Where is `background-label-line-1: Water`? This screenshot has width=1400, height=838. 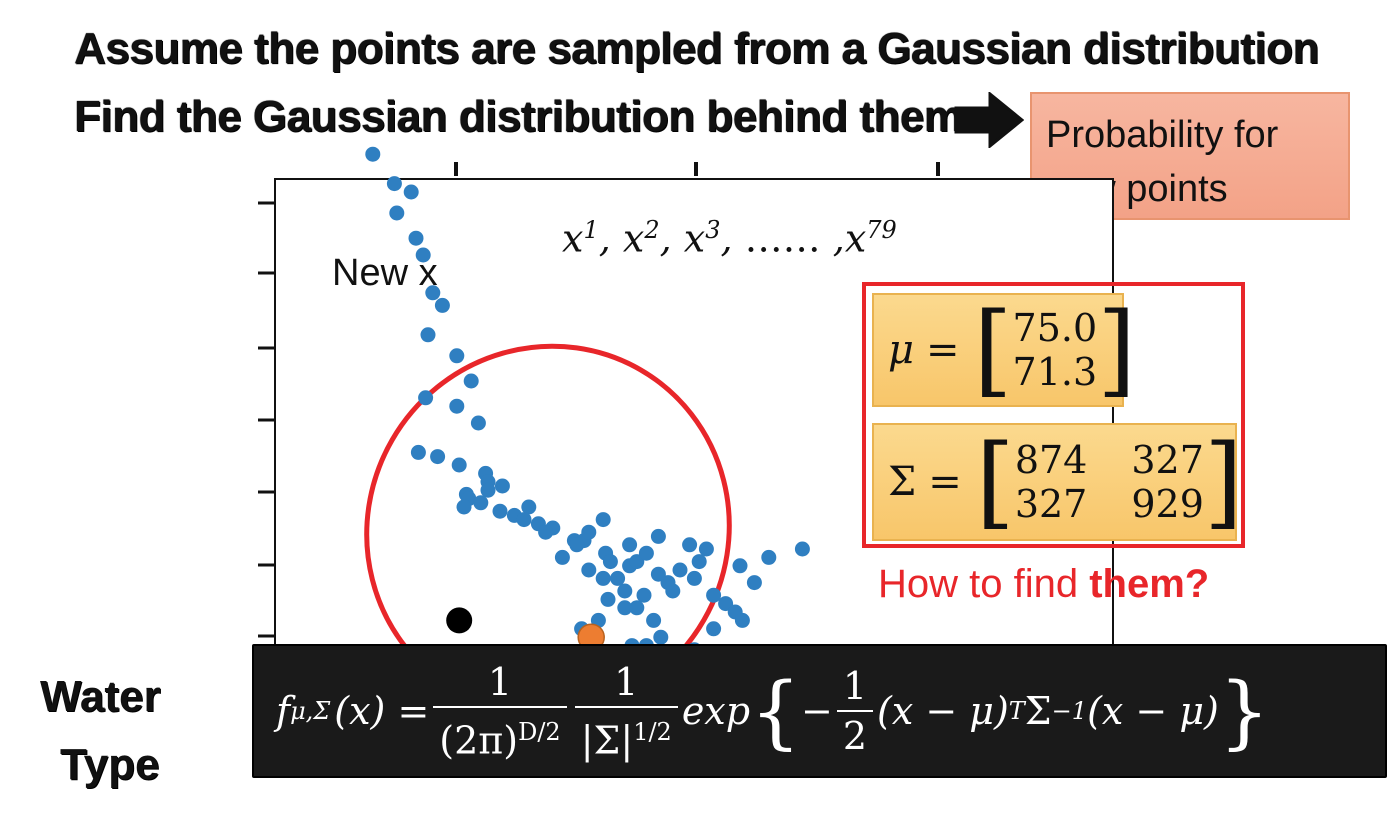 background-label-line-1: Water is located at coordinates (100, 696).